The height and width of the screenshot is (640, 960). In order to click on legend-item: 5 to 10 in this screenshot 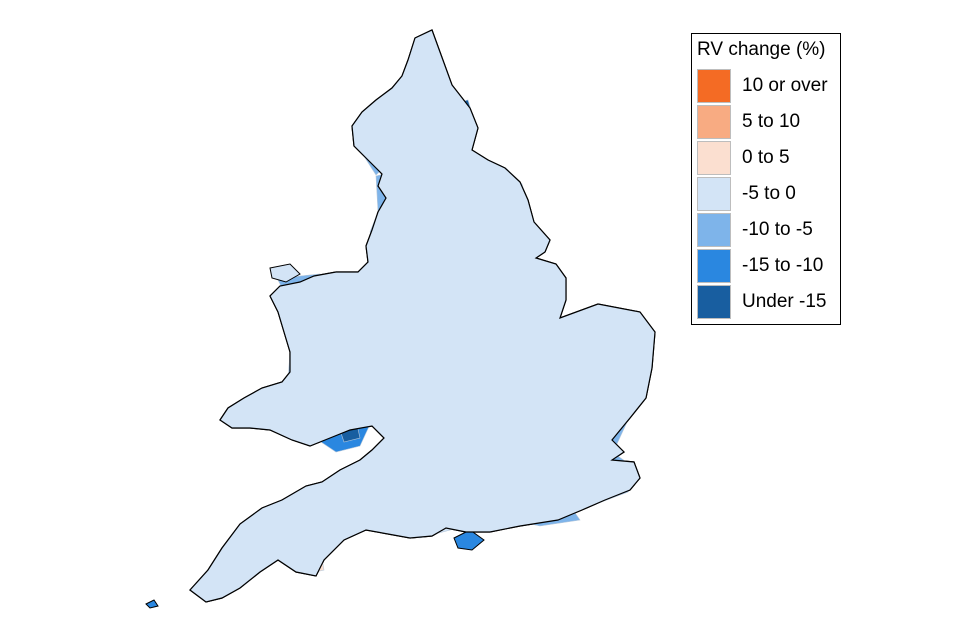, I will do `click(767, 123)`.